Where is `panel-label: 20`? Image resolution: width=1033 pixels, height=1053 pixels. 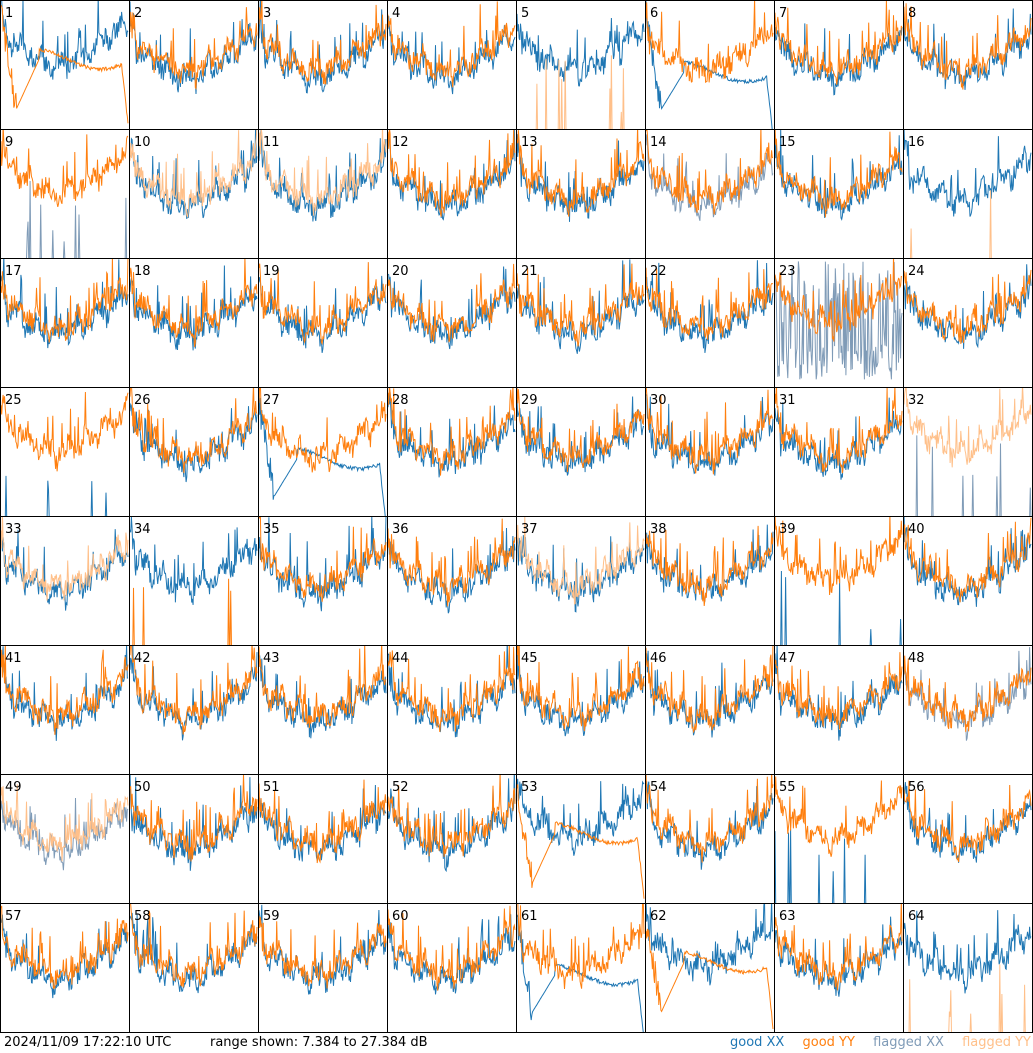
panel-label: 20 is located at coordinates (400, 271).